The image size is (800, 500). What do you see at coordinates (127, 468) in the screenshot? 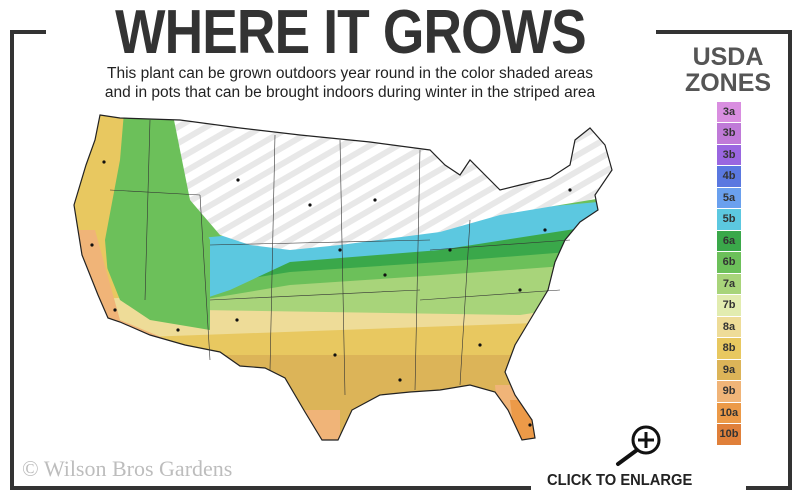
I see `copyright: © Wilson Bros Gardens` at bounding box center [127, 468].